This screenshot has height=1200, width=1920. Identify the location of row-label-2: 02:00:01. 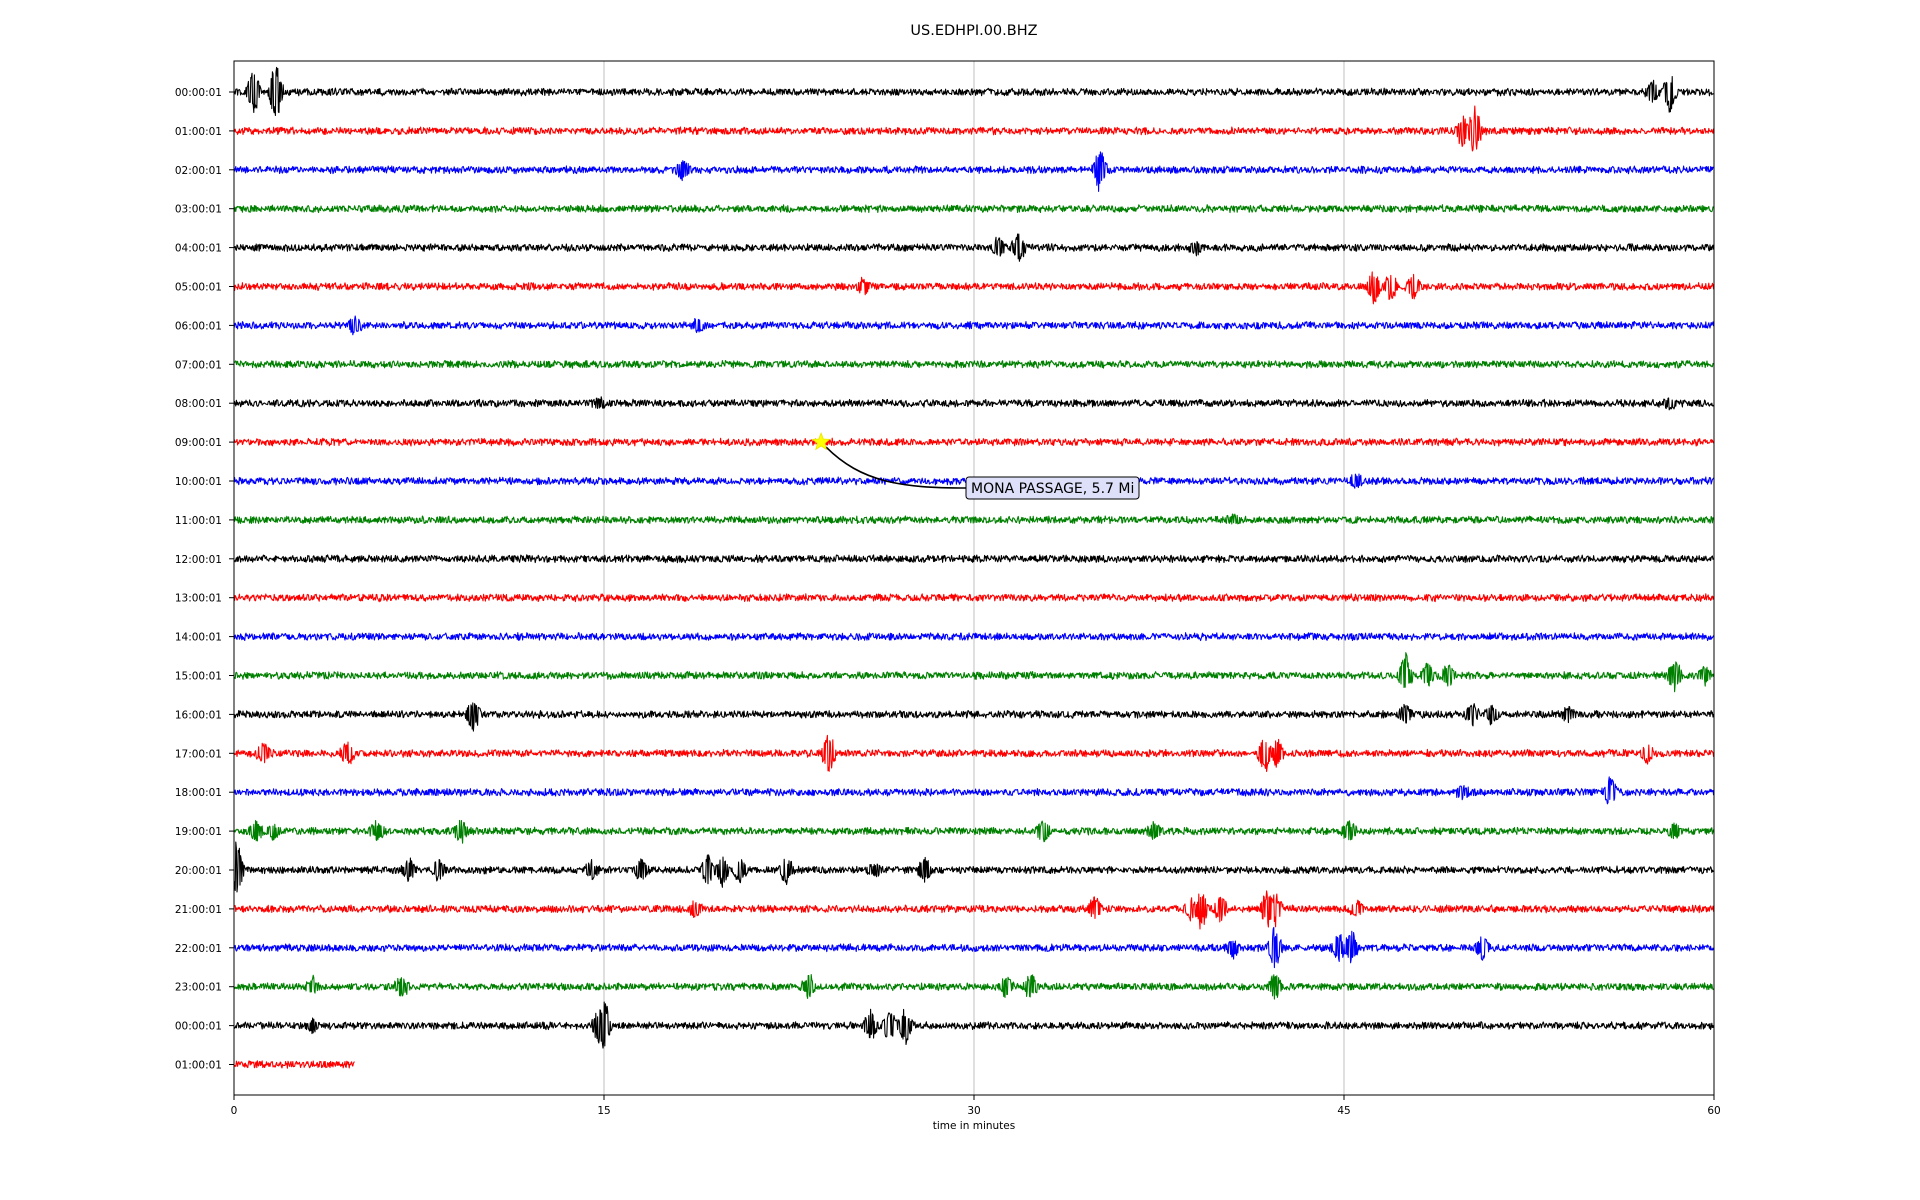
(198, 171).